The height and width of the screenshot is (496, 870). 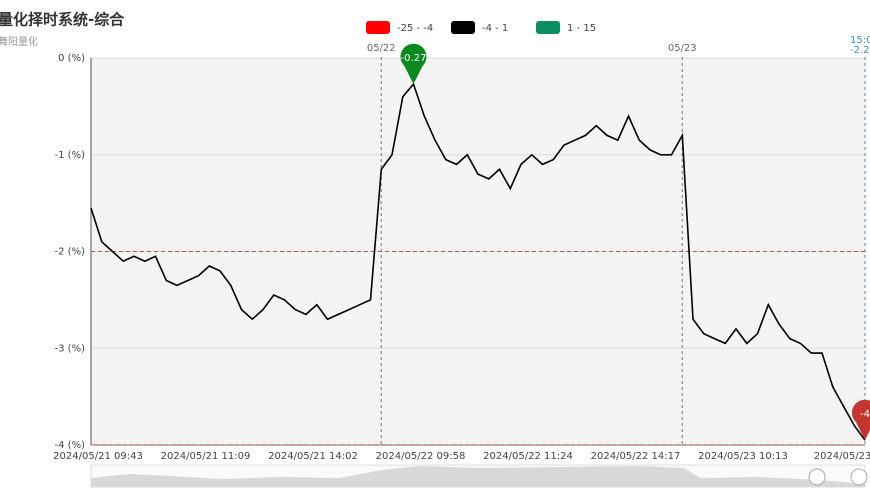 What do you see at coordinates (581, 28) in the screenshot?
I see `legend-label: 1 - 15` at bounding box center [581, 28].